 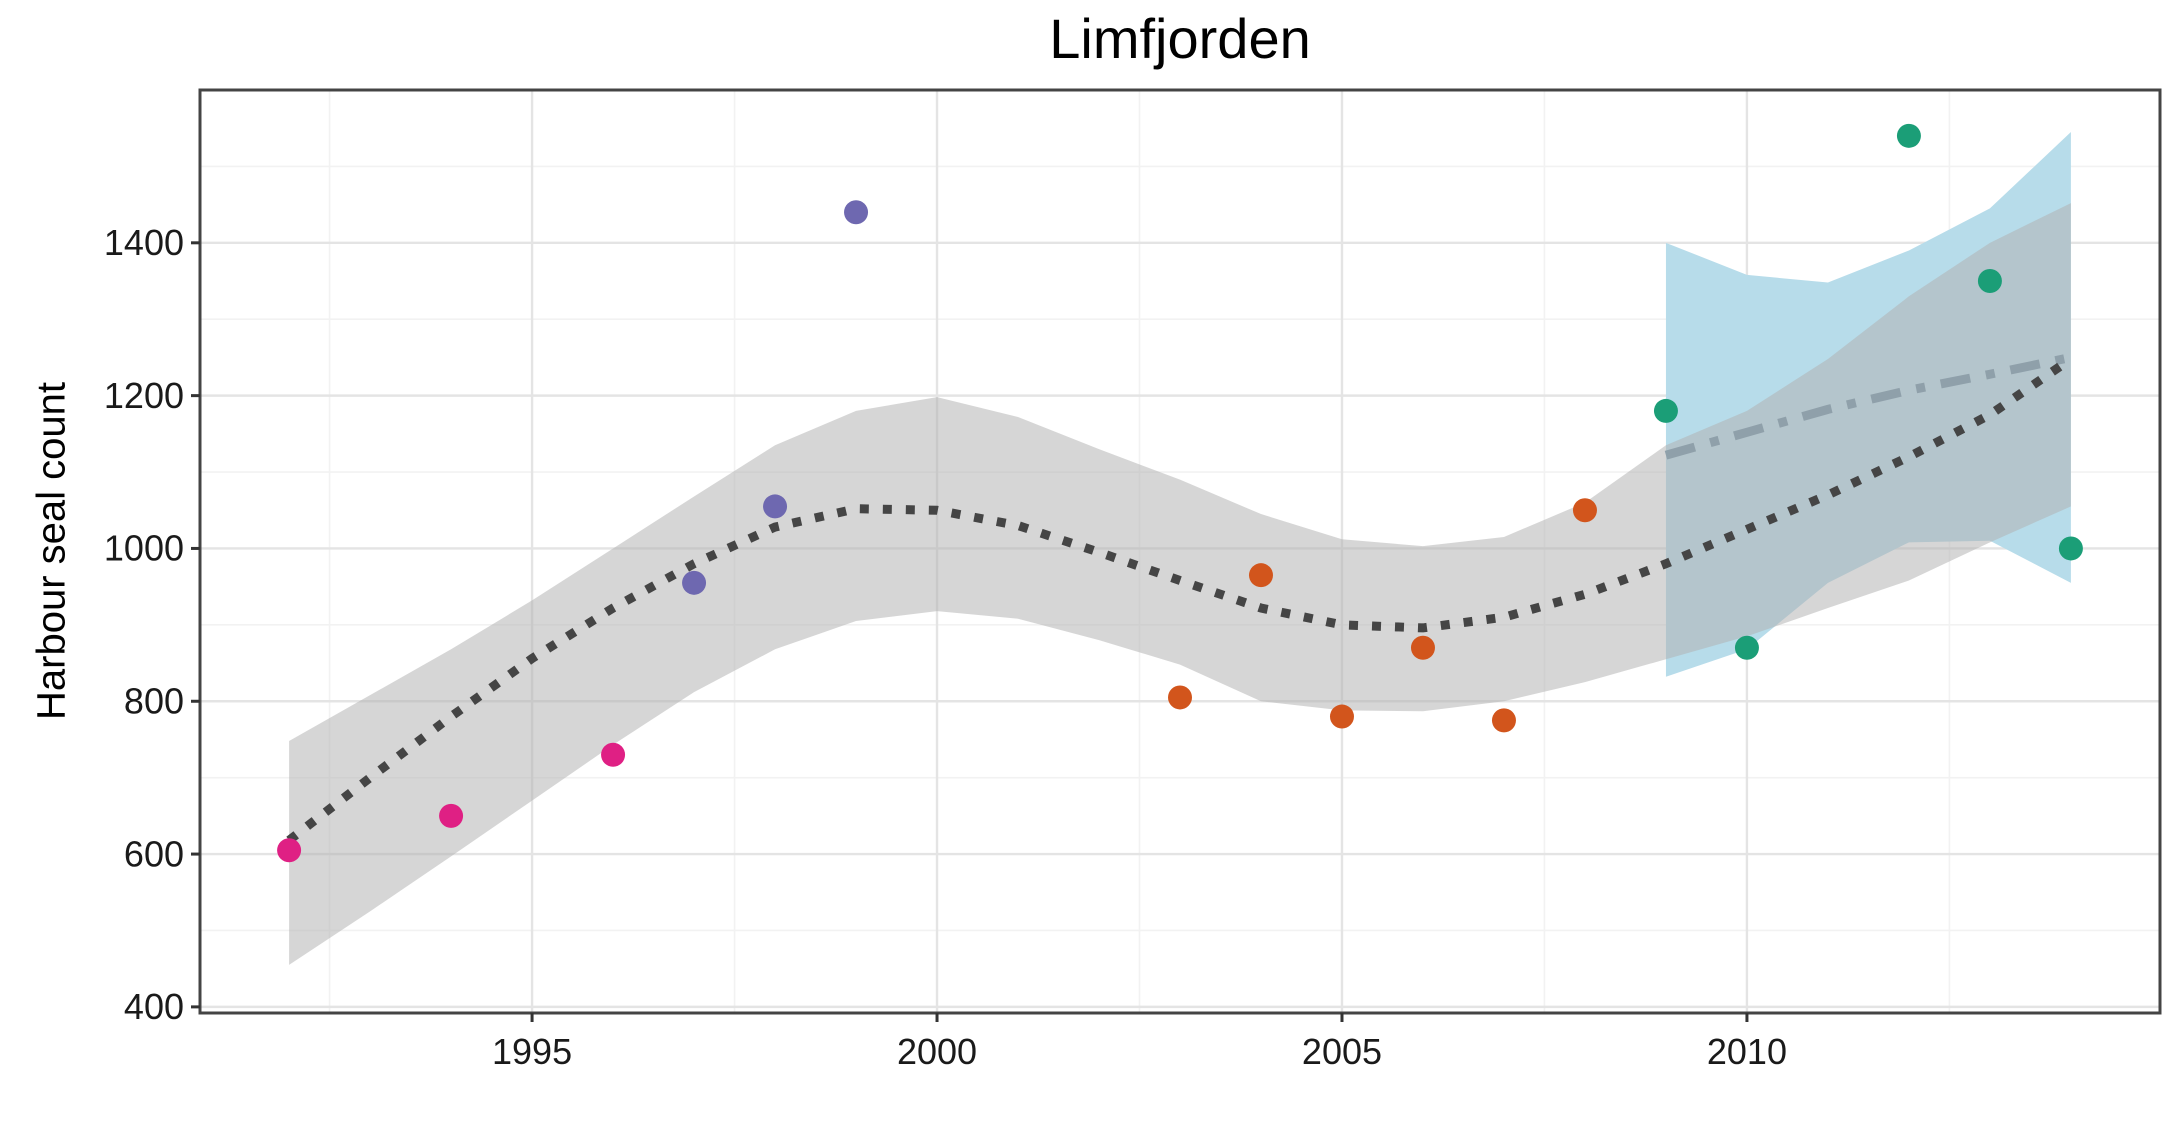 I want to click on y-axis-tick-label: 1200, so click(x=144, y=395).